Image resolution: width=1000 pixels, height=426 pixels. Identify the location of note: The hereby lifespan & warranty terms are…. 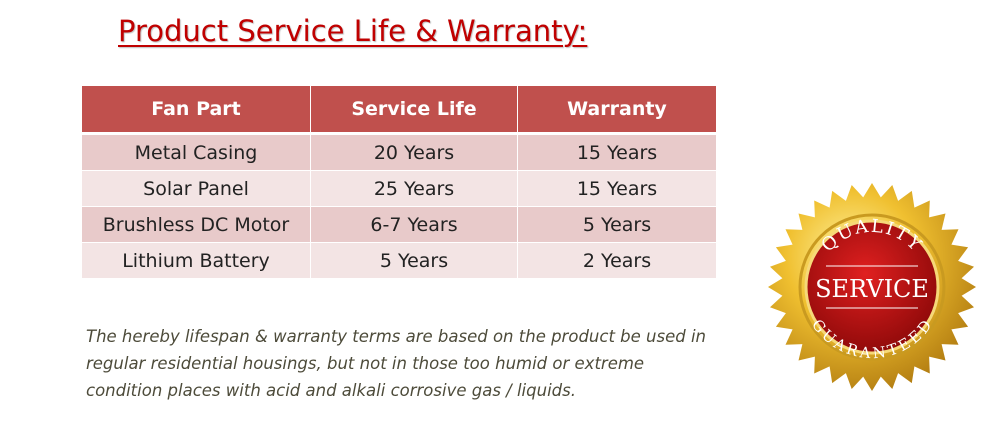
(396, 363).